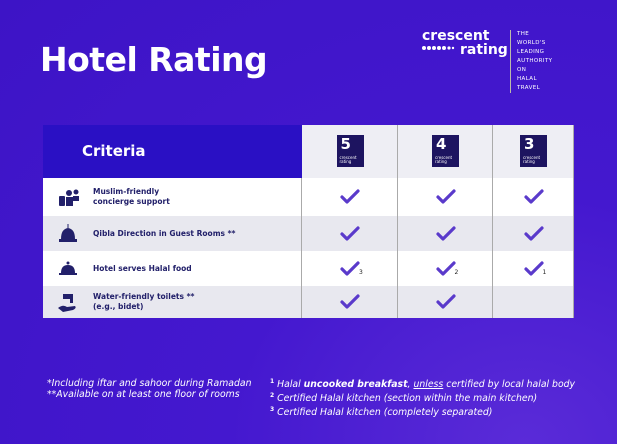 The image size is (617, 444). What do you see at coordinates (535, 65) in the screenshot?
I see `tagline-line: AUTHORITY ON` at bounding box center [535, 65].